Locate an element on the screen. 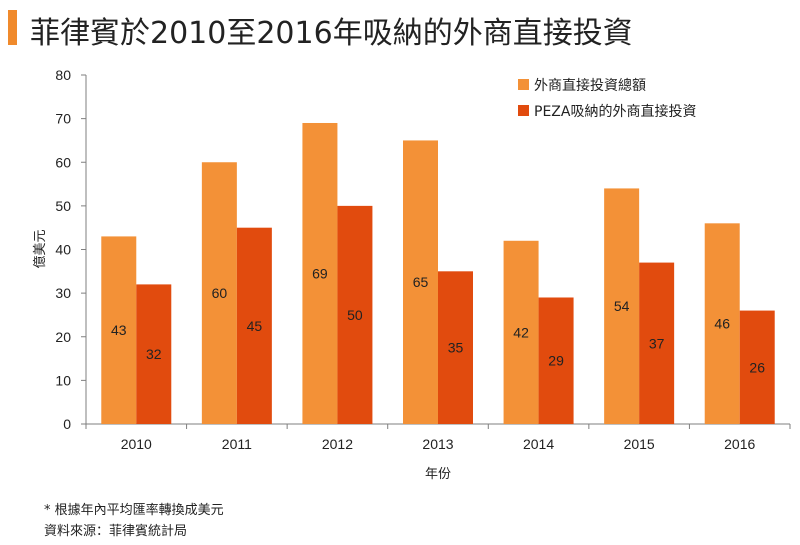 The height and width of the screenshot is (545, 800). x-tick-label: 2014 is located at coordinates (538, 444).